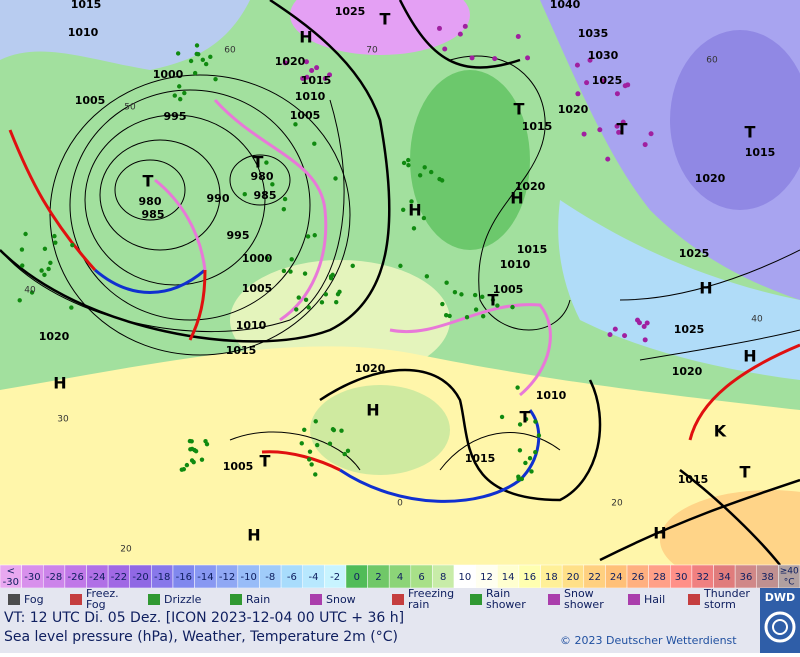  What do you see at coordinates (11, 582) in the screenshot?
I see `scale-label: -30` at bounding box center [11, 582].